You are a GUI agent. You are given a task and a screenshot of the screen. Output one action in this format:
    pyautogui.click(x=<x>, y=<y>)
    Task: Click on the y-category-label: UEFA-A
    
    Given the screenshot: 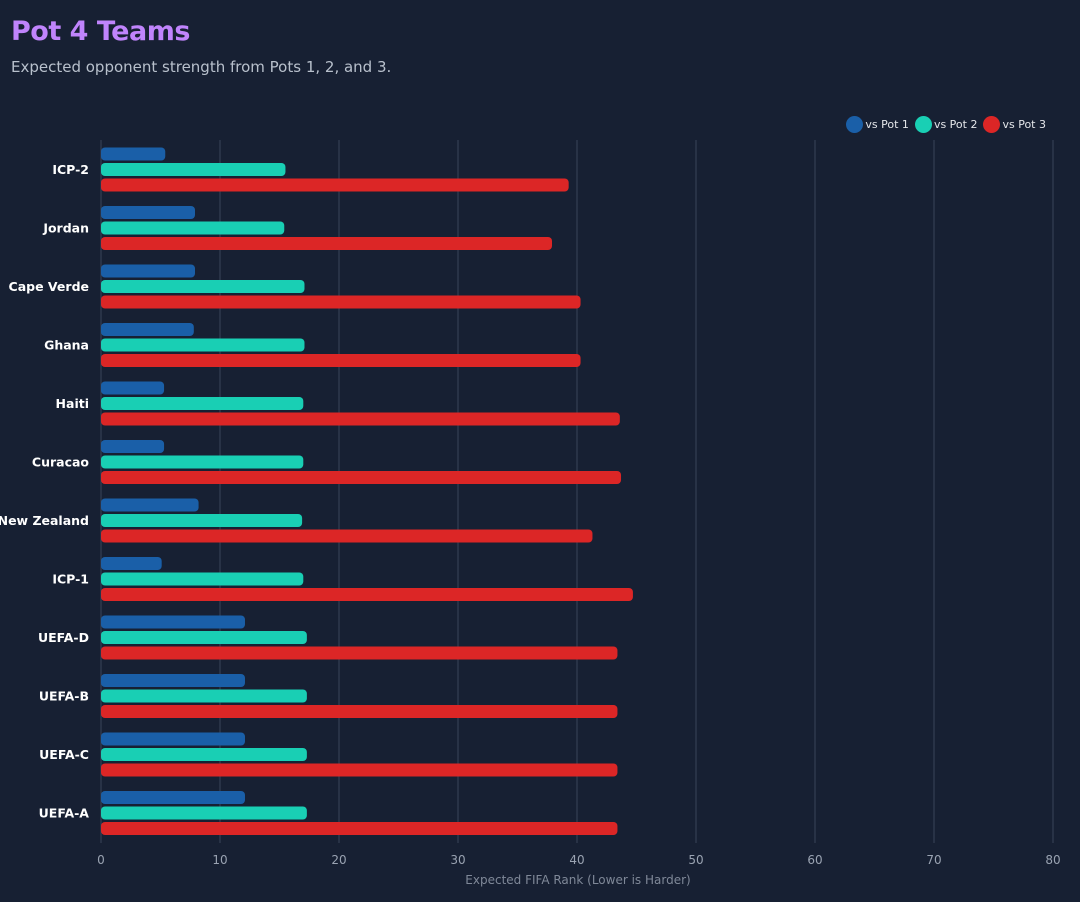 What is the action you would take?
    pyautogui.click(x=64, y=813)
    